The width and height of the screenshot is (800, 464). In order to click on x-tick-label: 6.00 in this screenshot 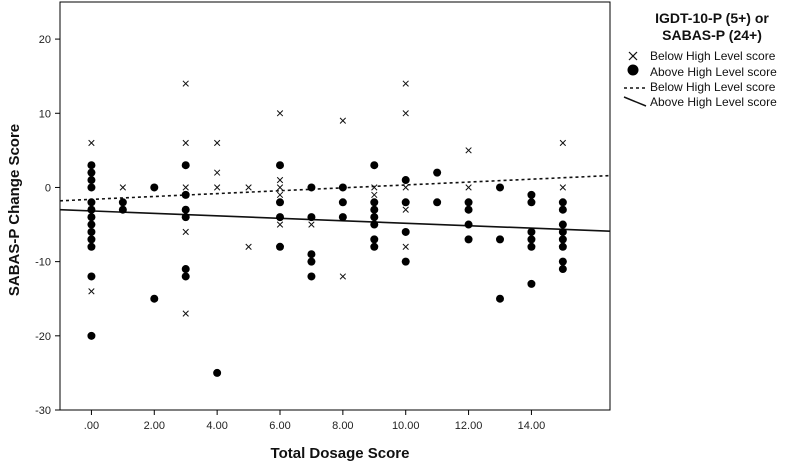, I will do `click(279, 426)`.